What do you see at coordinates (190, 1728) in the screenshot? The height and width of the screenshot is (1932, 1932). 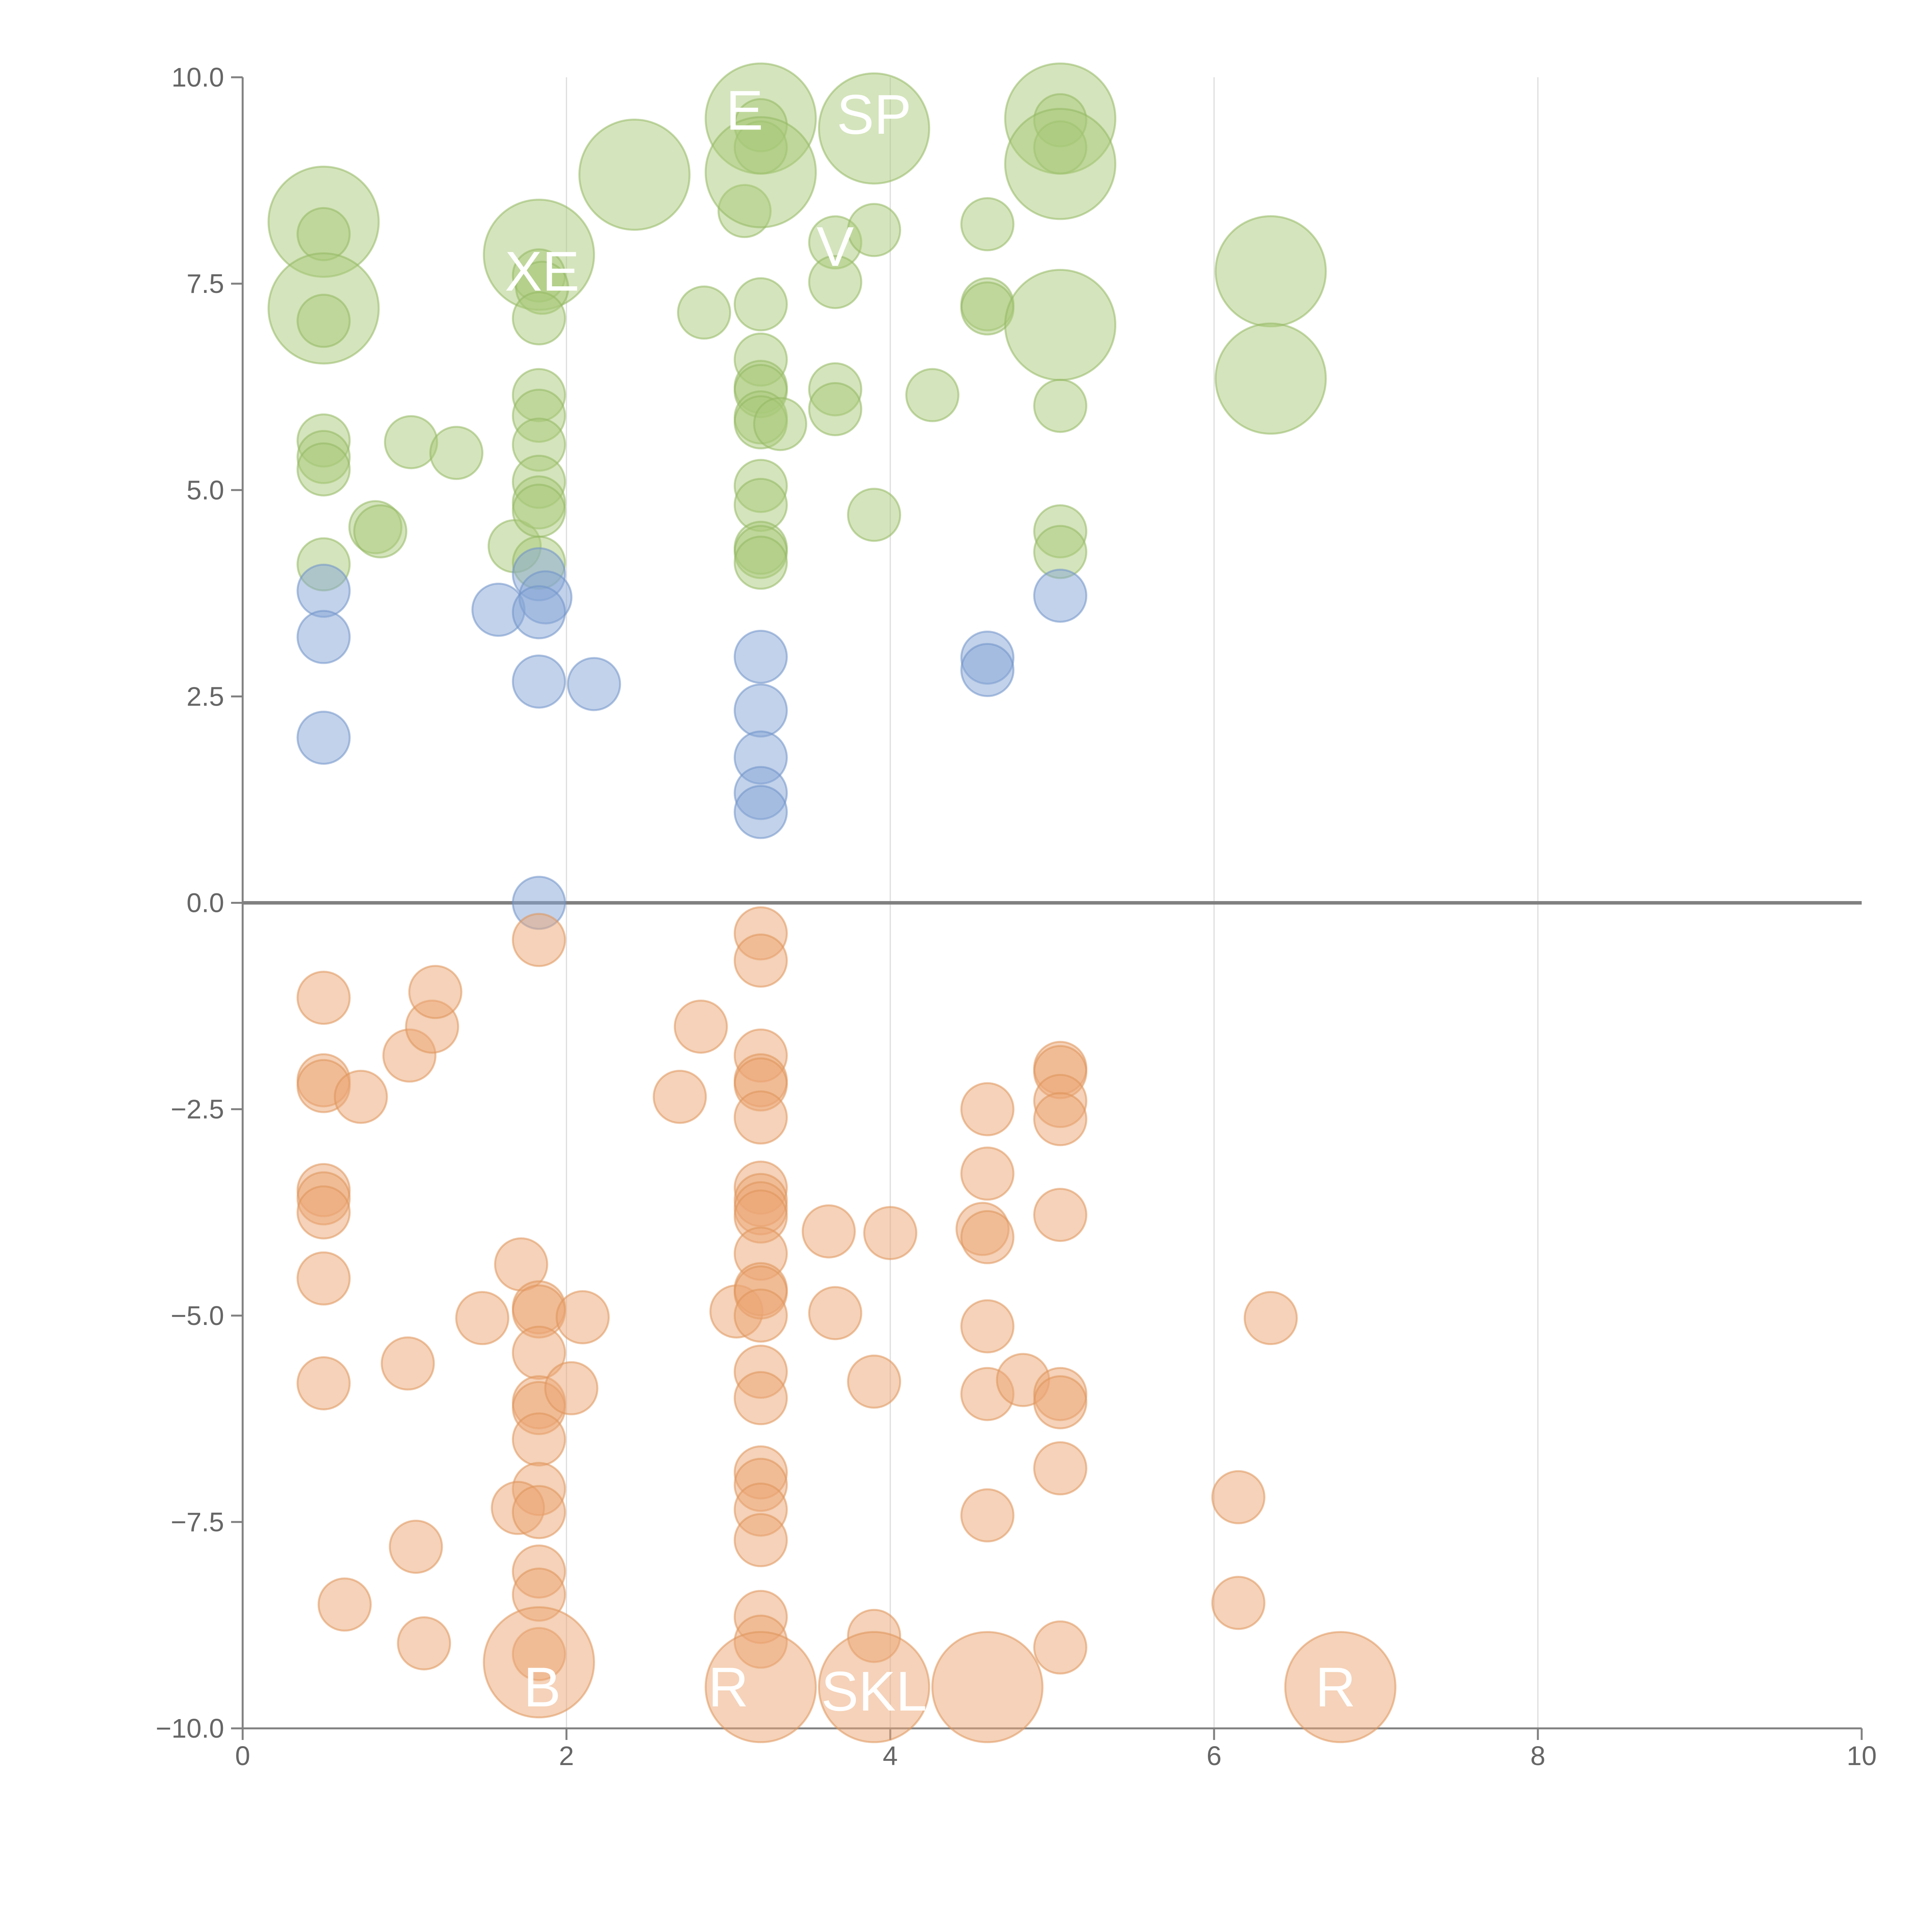 I see `y-tick-label: −10.0` at bounding box center [190, 1728].